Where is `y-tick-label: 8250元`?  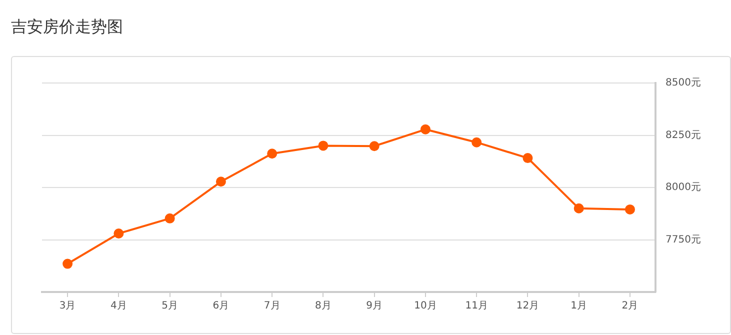
y-tick-label: 8250元 is located at coordinates (684, 135).